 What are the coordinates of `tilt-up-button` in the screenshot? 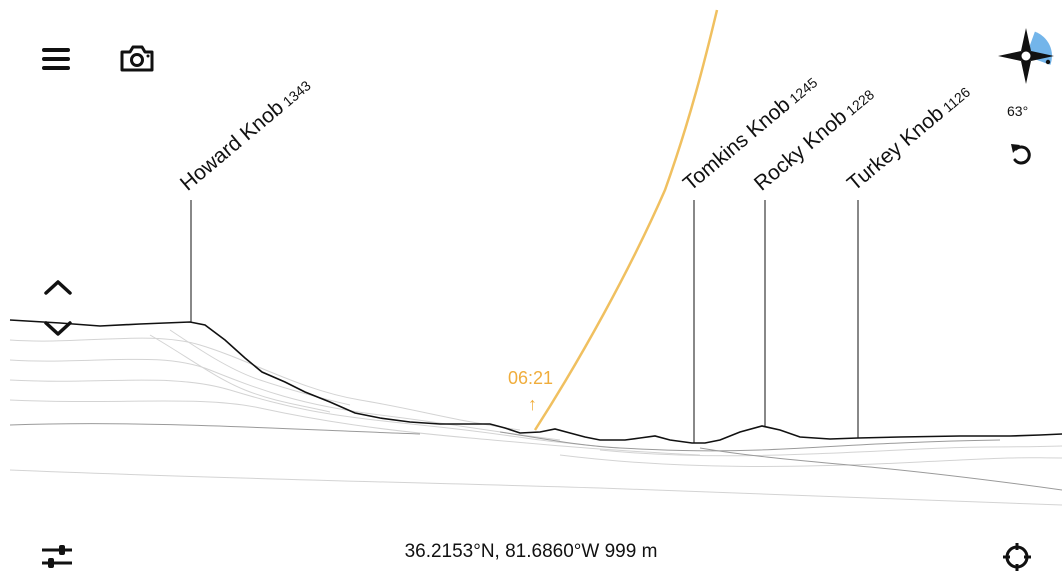 It's located at (58, 287).